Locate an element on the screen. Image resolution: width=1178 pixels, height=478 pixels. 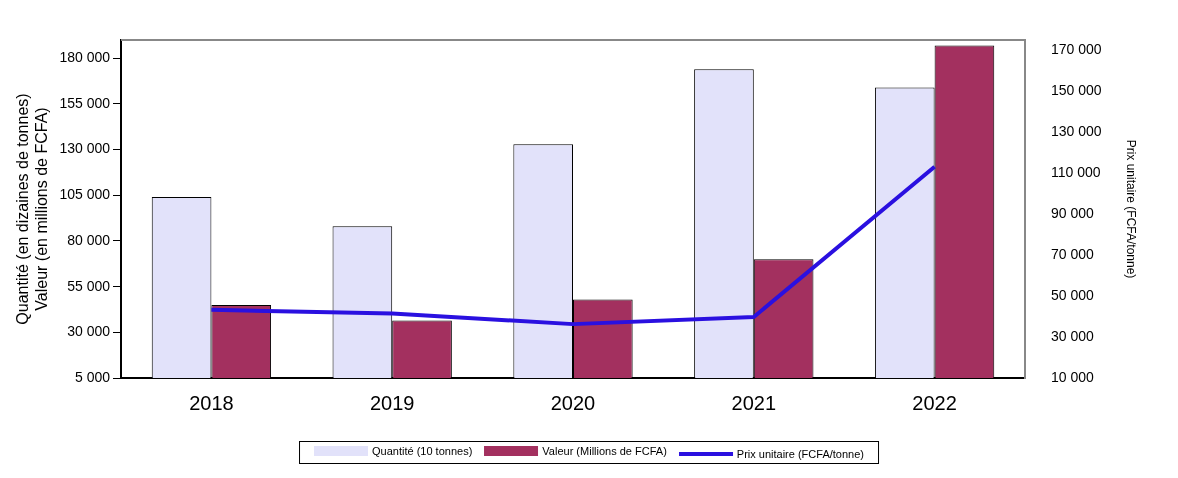
legend-label: Quantité (10 tonnes) is located at coordinates (422, 451).